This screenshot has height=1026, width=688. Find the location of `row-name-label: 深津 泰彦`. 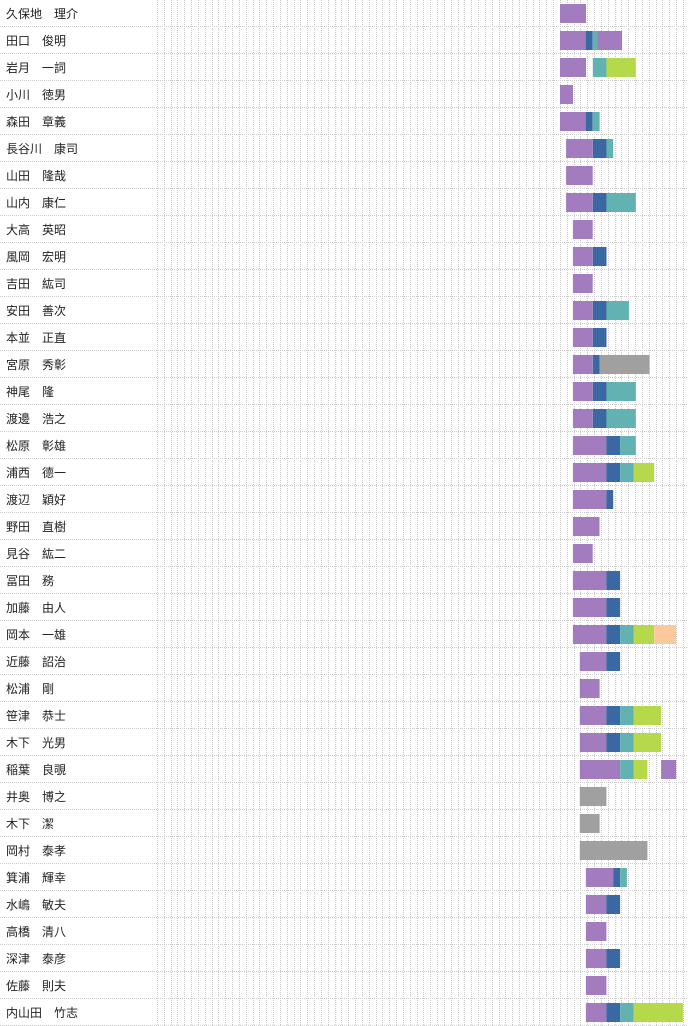

row-name-label: 深津 泰彦 is located at coordinates (36, 958).